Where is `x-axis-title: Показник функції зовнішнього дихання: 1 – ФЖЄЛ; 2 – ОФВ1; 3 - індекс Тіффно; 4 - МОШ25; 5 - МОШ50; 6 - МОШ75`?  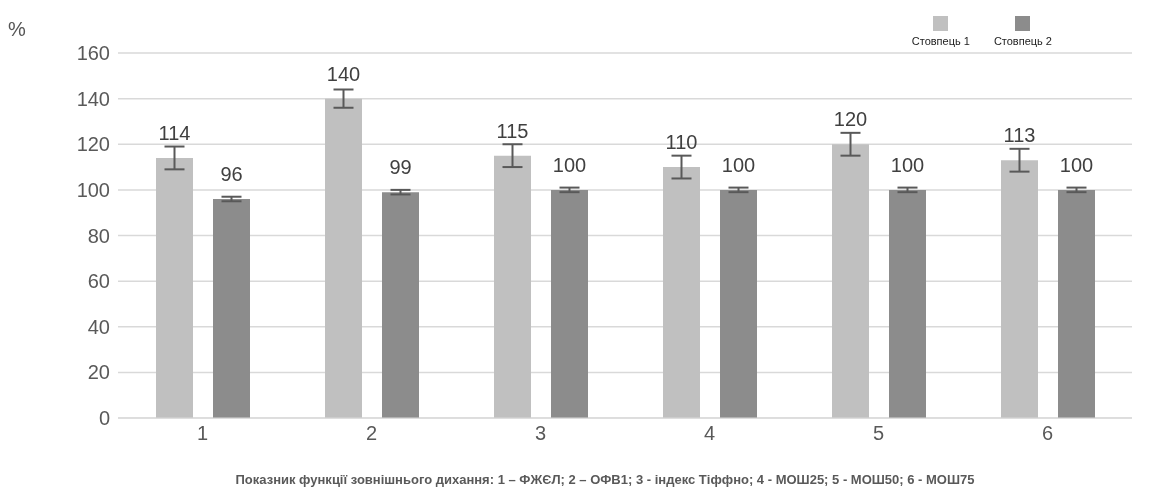
x-axis-title: Показник функції зовнішнього дихання: 1 – ФЖЄЛ; 2 – ОФВ1; 3 - індекс Тіффно; 4 - МОШ25; 5 - МОШ50; 6 - МОШ75 is located at coordinates (605, 479).